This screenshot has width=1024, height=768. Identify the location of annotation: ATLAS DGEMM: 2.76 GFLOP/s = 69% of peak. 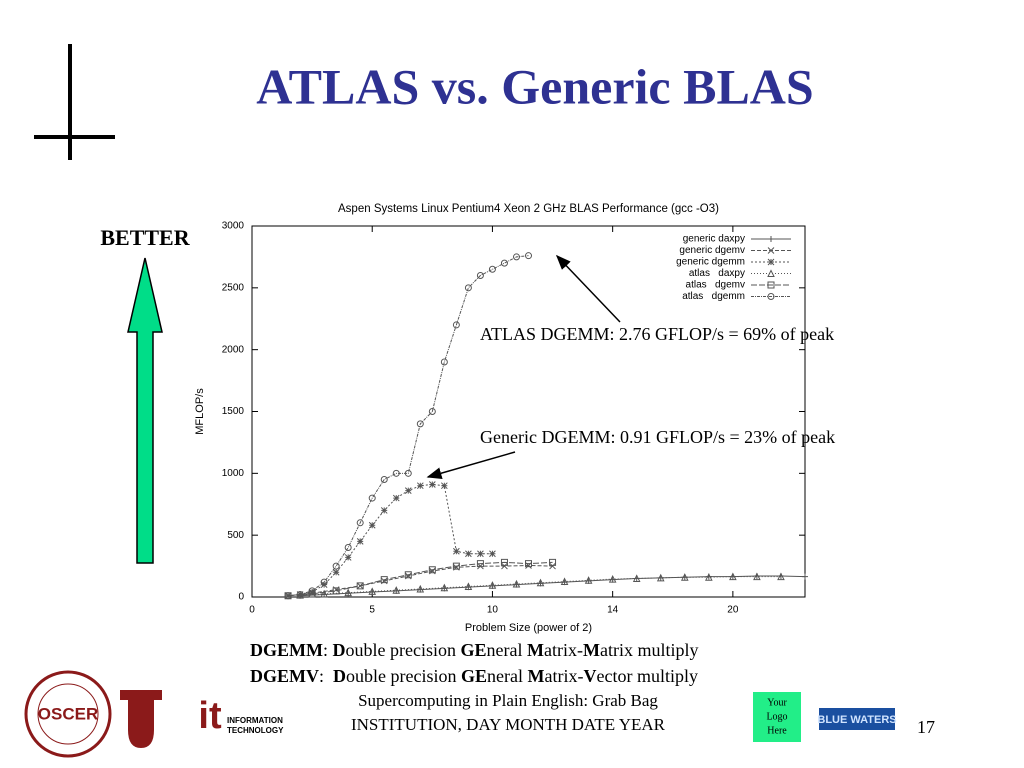
(657, 334).